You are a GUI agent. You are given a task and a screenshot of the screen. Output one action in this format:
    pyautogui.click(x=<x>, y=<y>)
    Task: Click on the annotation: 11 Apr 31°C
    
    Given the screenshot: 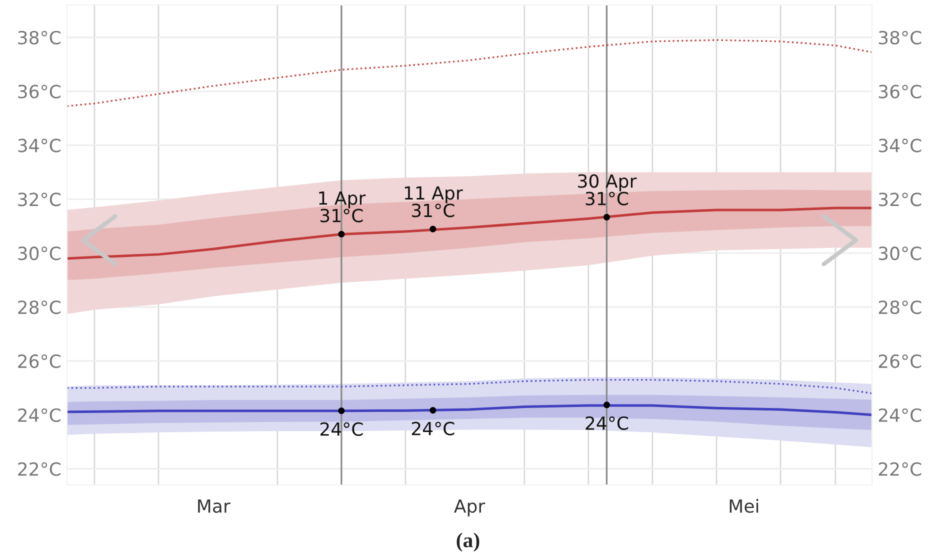 What is the action you would take?
    pyautogui.click(x=433, y=202)
    